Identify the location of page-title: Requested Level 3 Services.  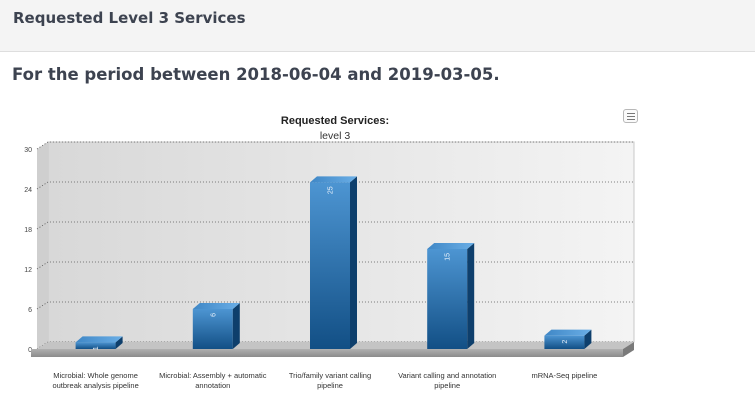
(129, 18).